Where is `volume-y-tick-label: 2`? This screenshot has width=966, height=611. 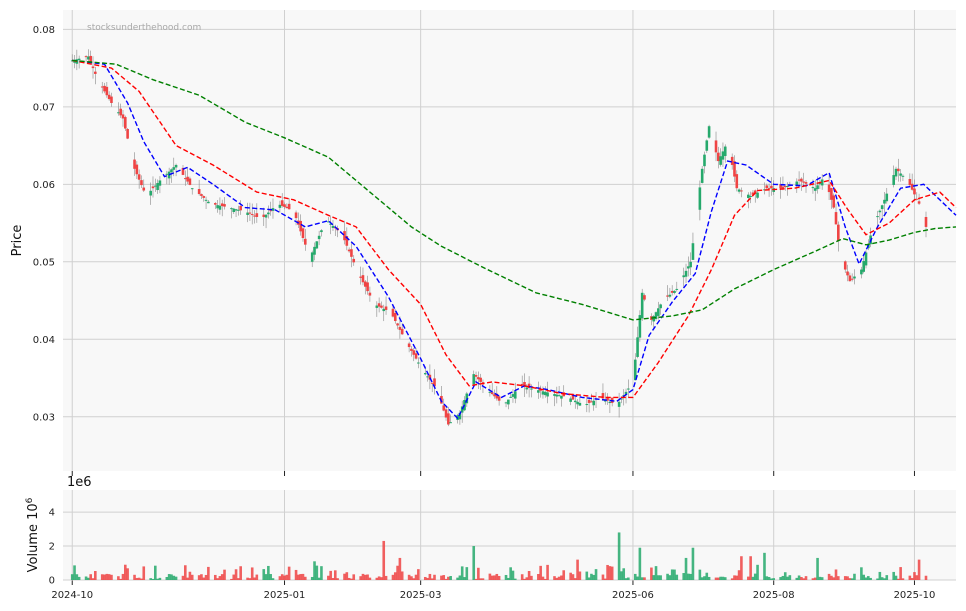 volume-y-tick-label: 2 is located at coordinates (52, 547).